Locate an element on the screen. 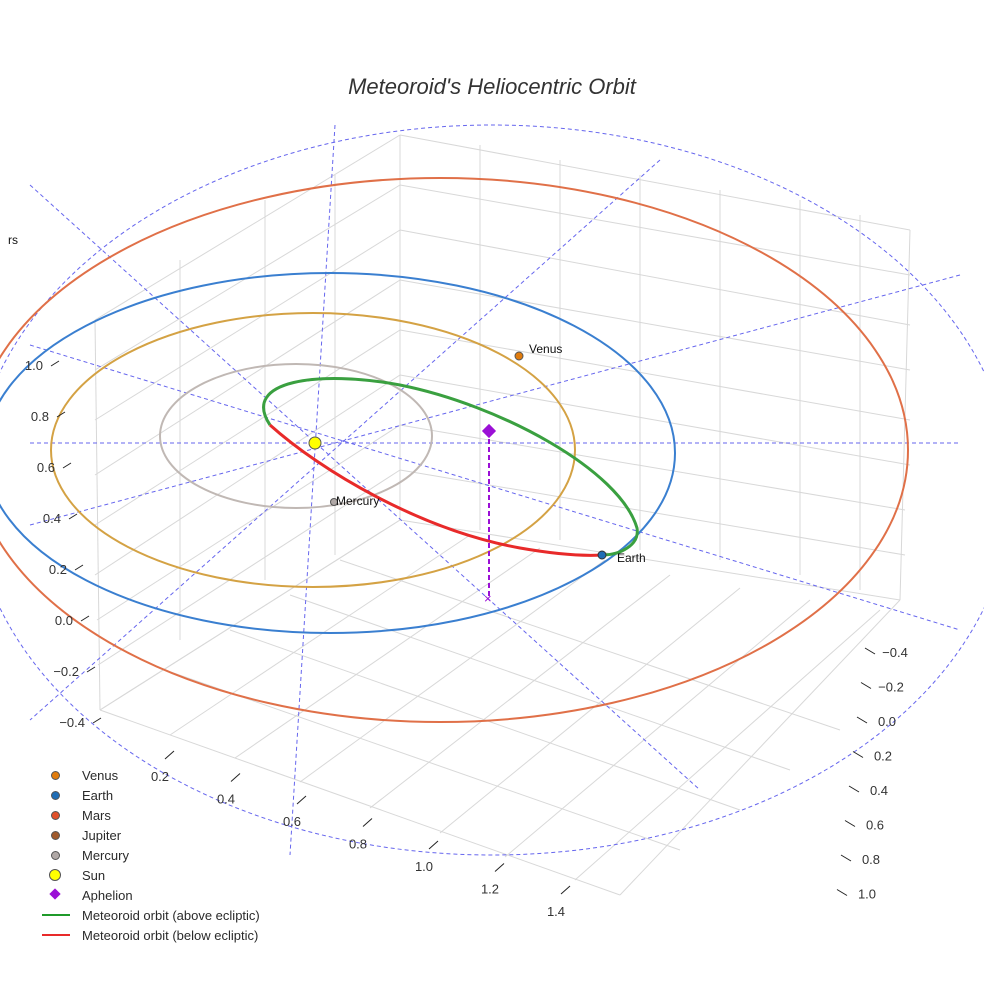  y-axis-tick-label: 0.6 is located at coordinates (875, 825).